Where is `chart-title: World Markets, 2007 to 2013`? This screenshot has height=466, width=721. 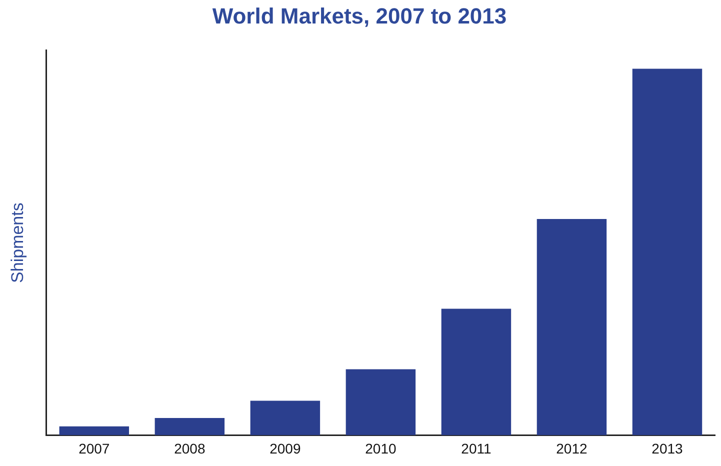 chart-title: World Markets, 2007 to 2013 is located at coordinates (359, 15).